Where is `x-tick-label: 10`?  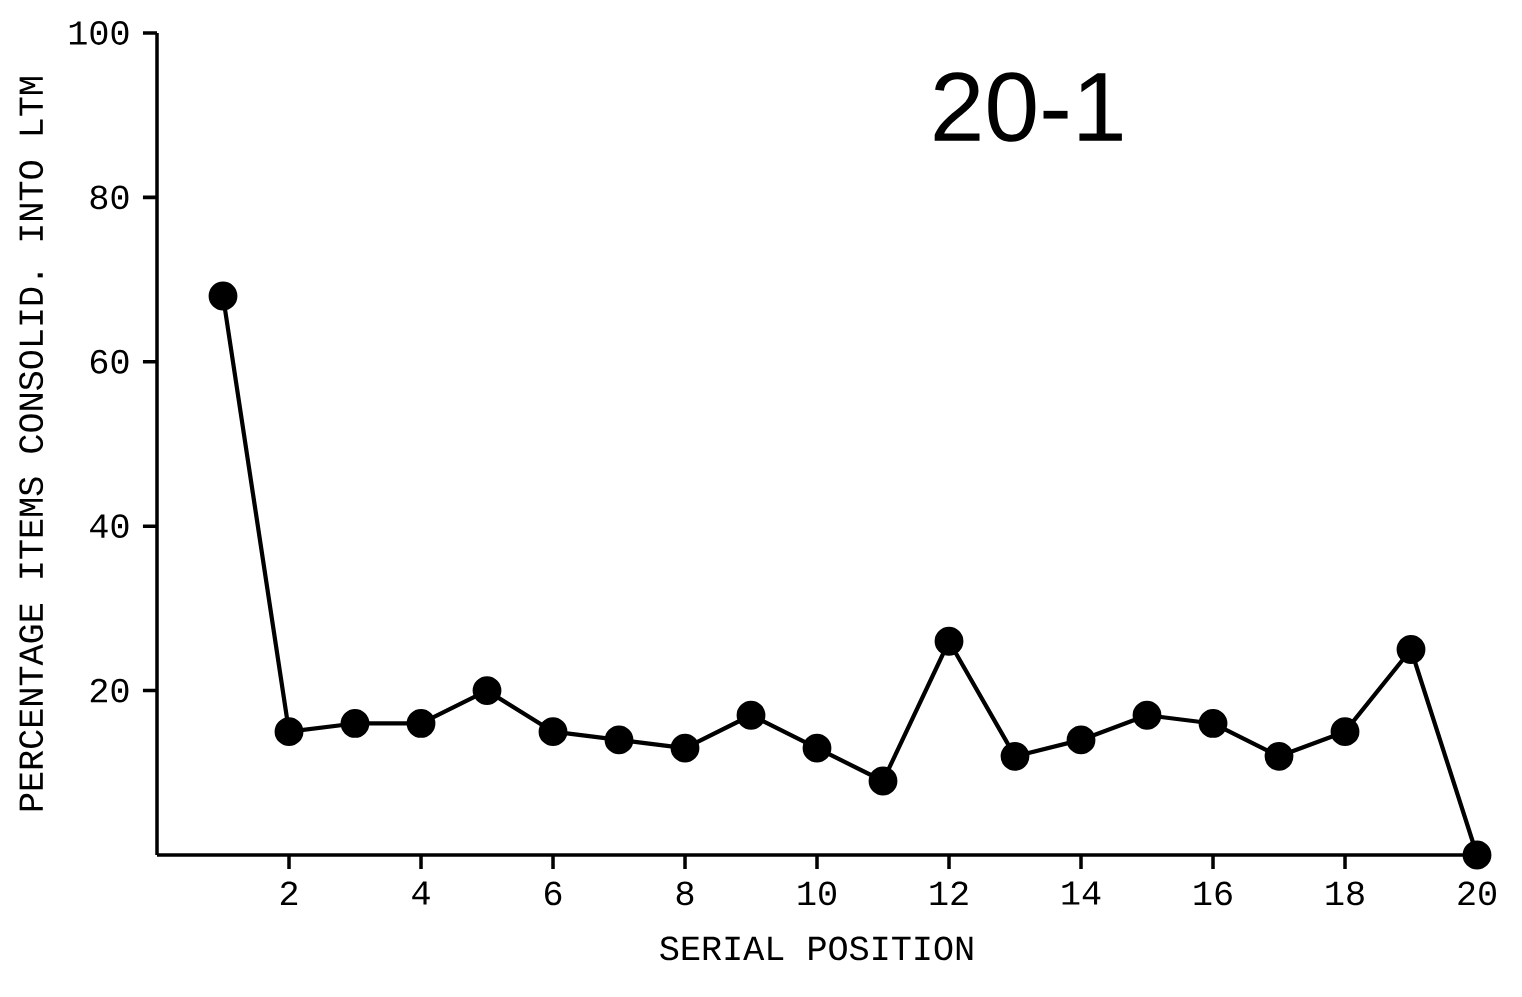
x-tick-label: 10 is located at coordinates (817, 893).